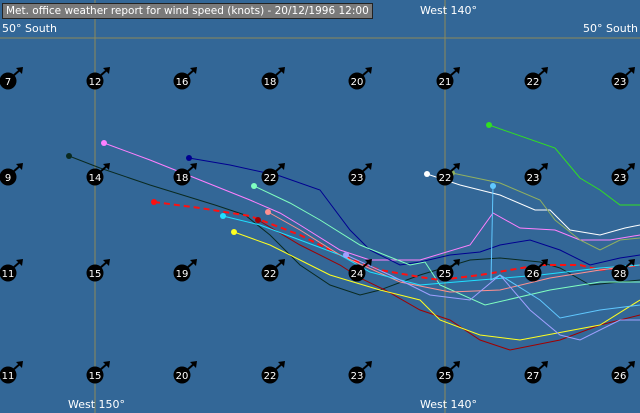 This screenshot has height=413, width=640. Describe the element at coordinates (8, 82) in the screenshot. I see `wind-speed-value: 7` at that location.